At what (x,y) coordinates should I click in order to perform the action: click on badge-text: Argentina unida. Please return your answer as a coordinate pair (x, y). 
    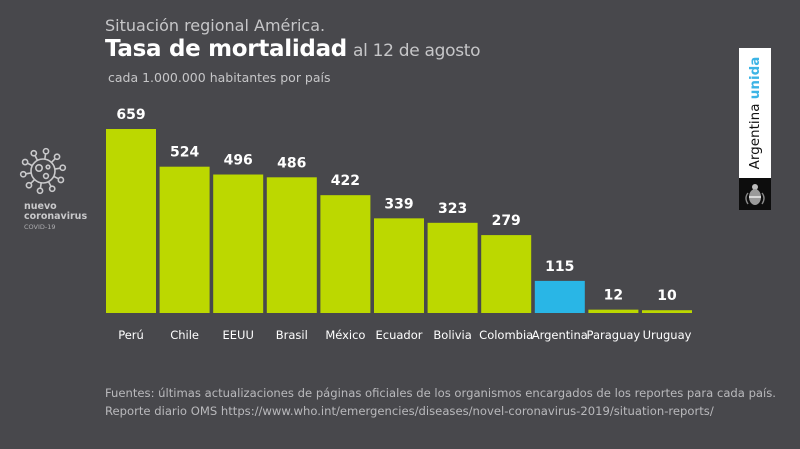
    Looking at the image, I should click on (755, 113).